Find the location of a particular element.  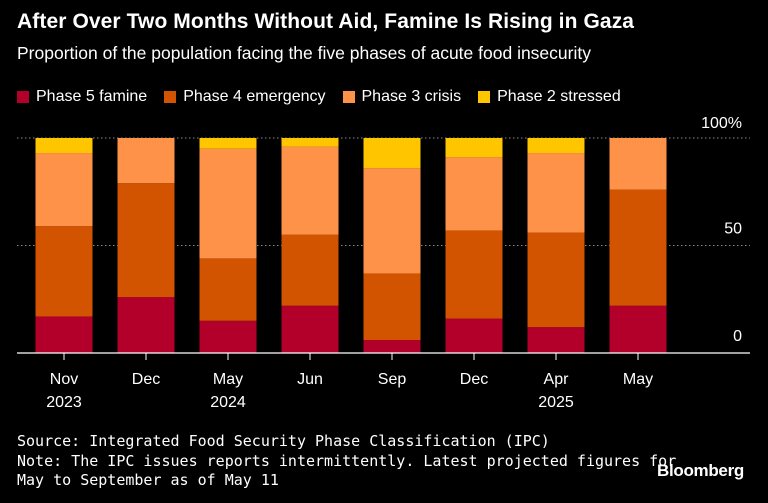

y-tick-label-2: 100% is located at coordinates (721, 123).